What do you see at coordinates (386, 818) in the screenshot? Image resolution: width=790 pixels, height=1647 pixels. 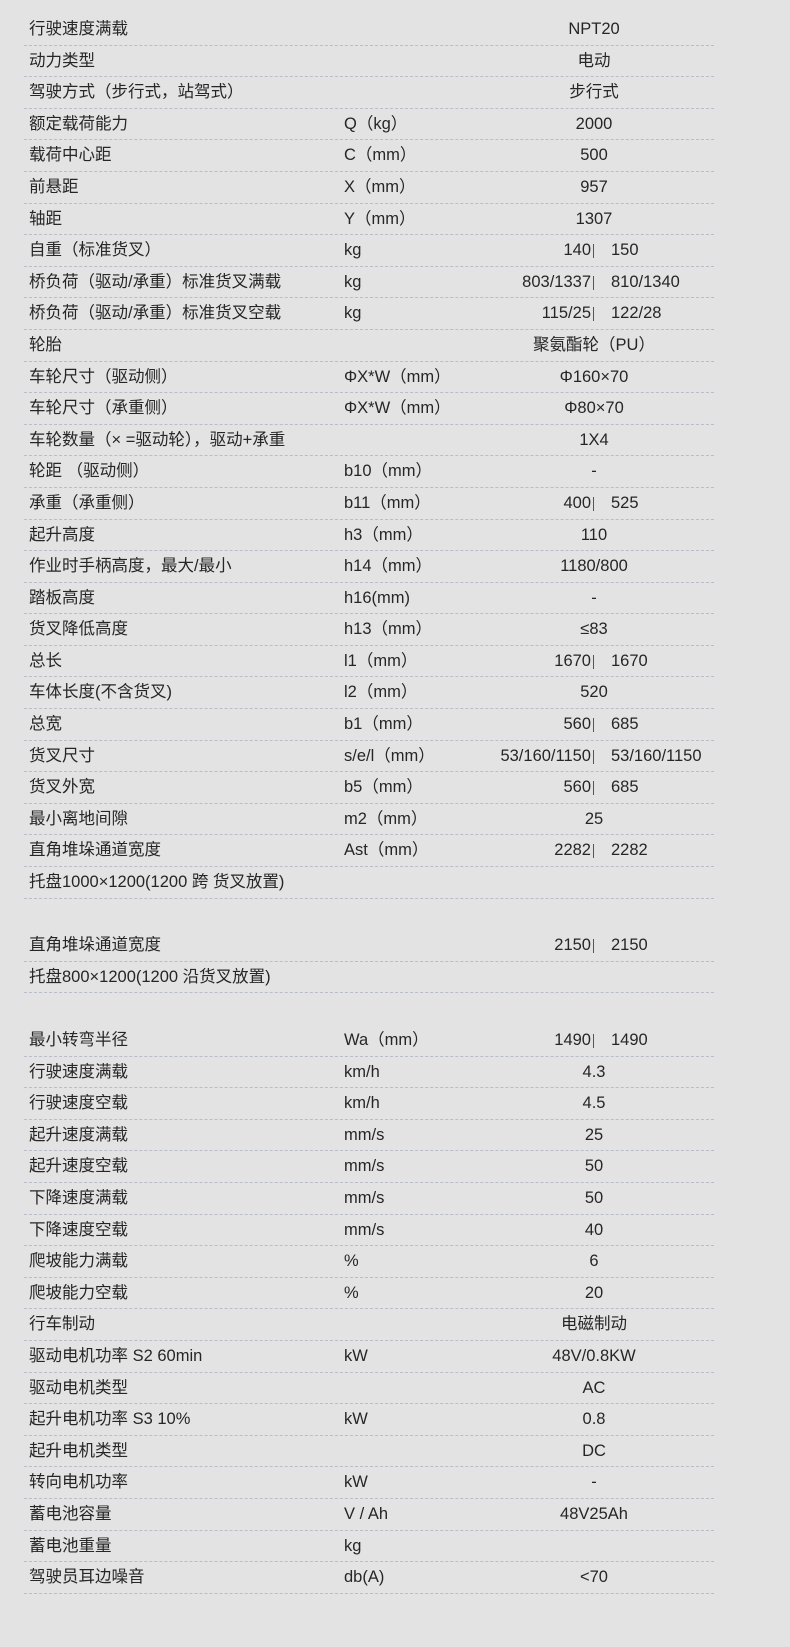 I see `spec-unit: m2（mm）` at bounding box center [386, 818].